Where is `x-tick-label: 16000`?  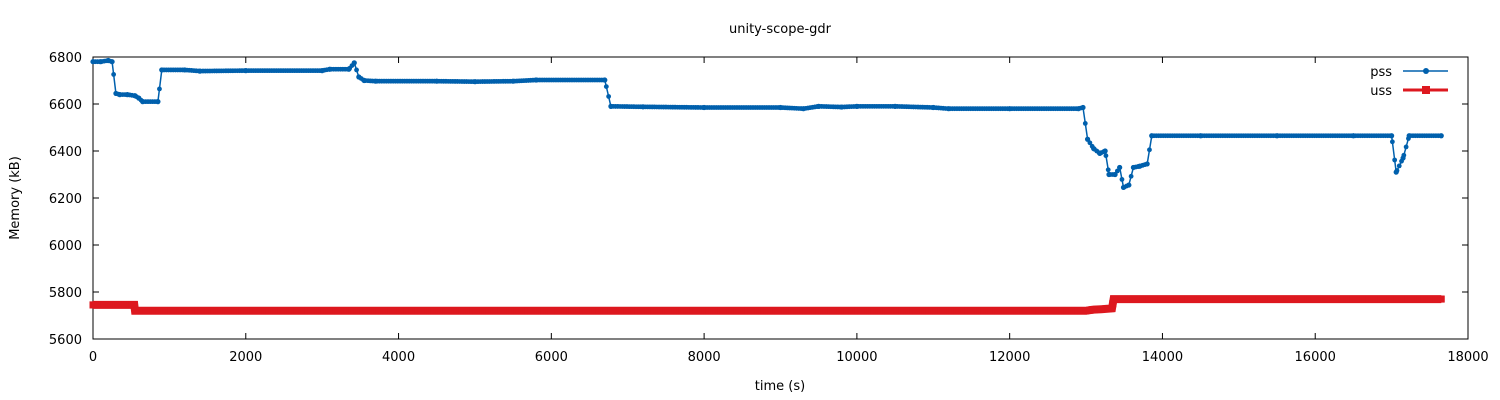 x-tick-label: 16000 is located at coordinates (1315, 357).